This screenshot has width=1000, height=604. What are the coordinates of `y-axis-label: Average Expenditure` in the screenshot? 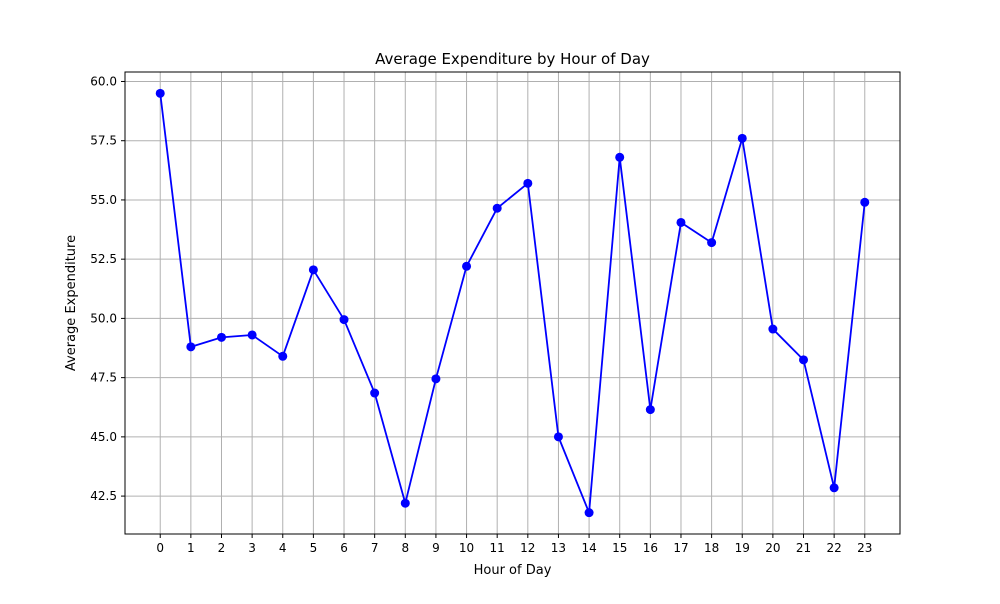 It's located at (71, 303).